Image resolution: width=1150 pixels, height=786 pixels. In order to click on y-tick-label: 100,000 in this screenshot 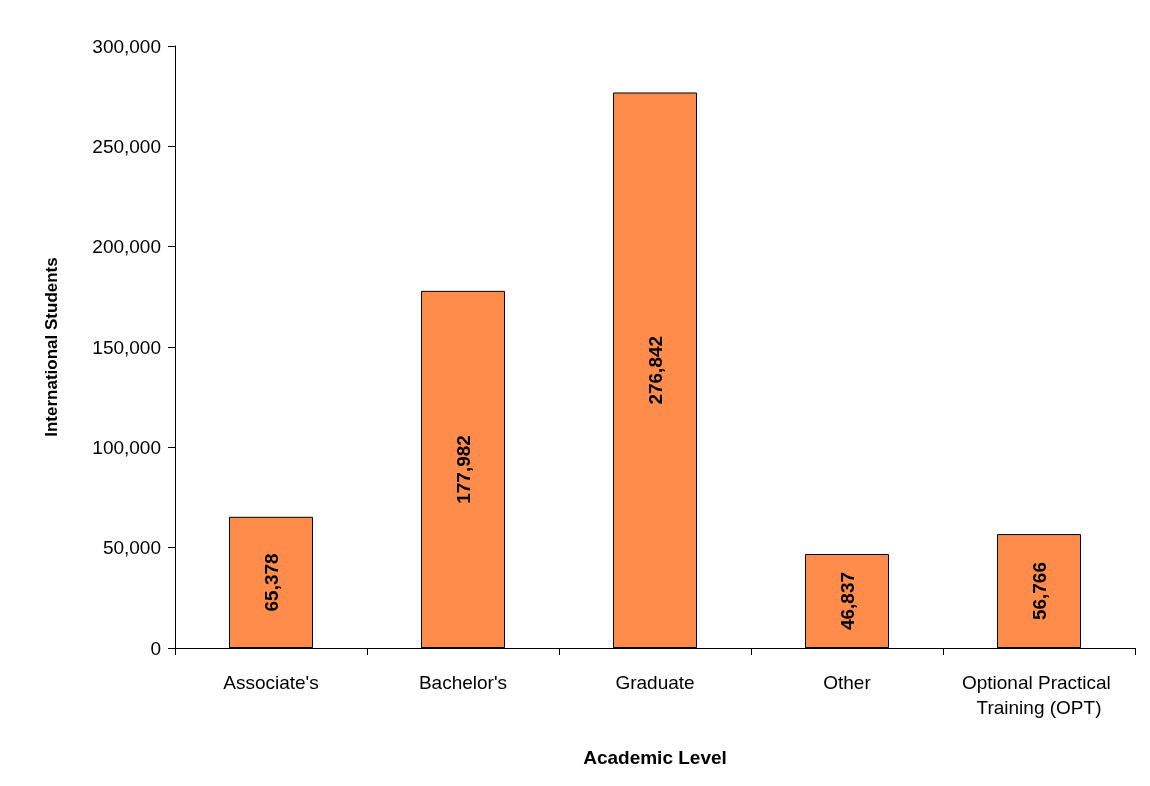, I will do `click(126, 447)`.